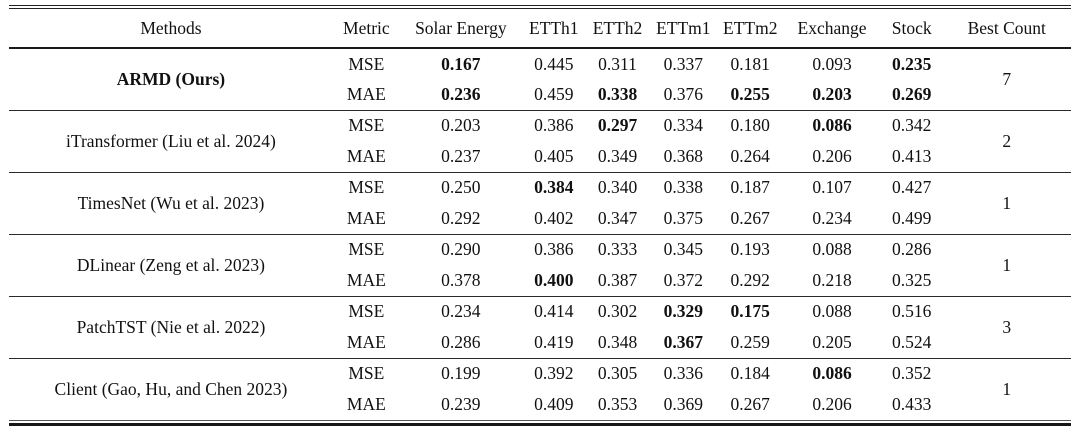 The image size is (1080, 438). What do you see at coordinates (832, 63) in the screenshot?
I see `metric-value: 0.093` at bounding box center [832, 63].